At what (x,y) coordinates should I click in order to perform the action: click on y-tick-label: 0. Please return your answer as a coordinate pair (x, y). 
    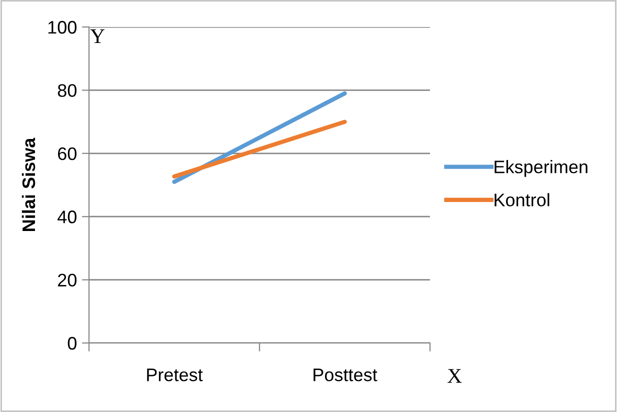
    Looking at the image, I should click on (72, 343).